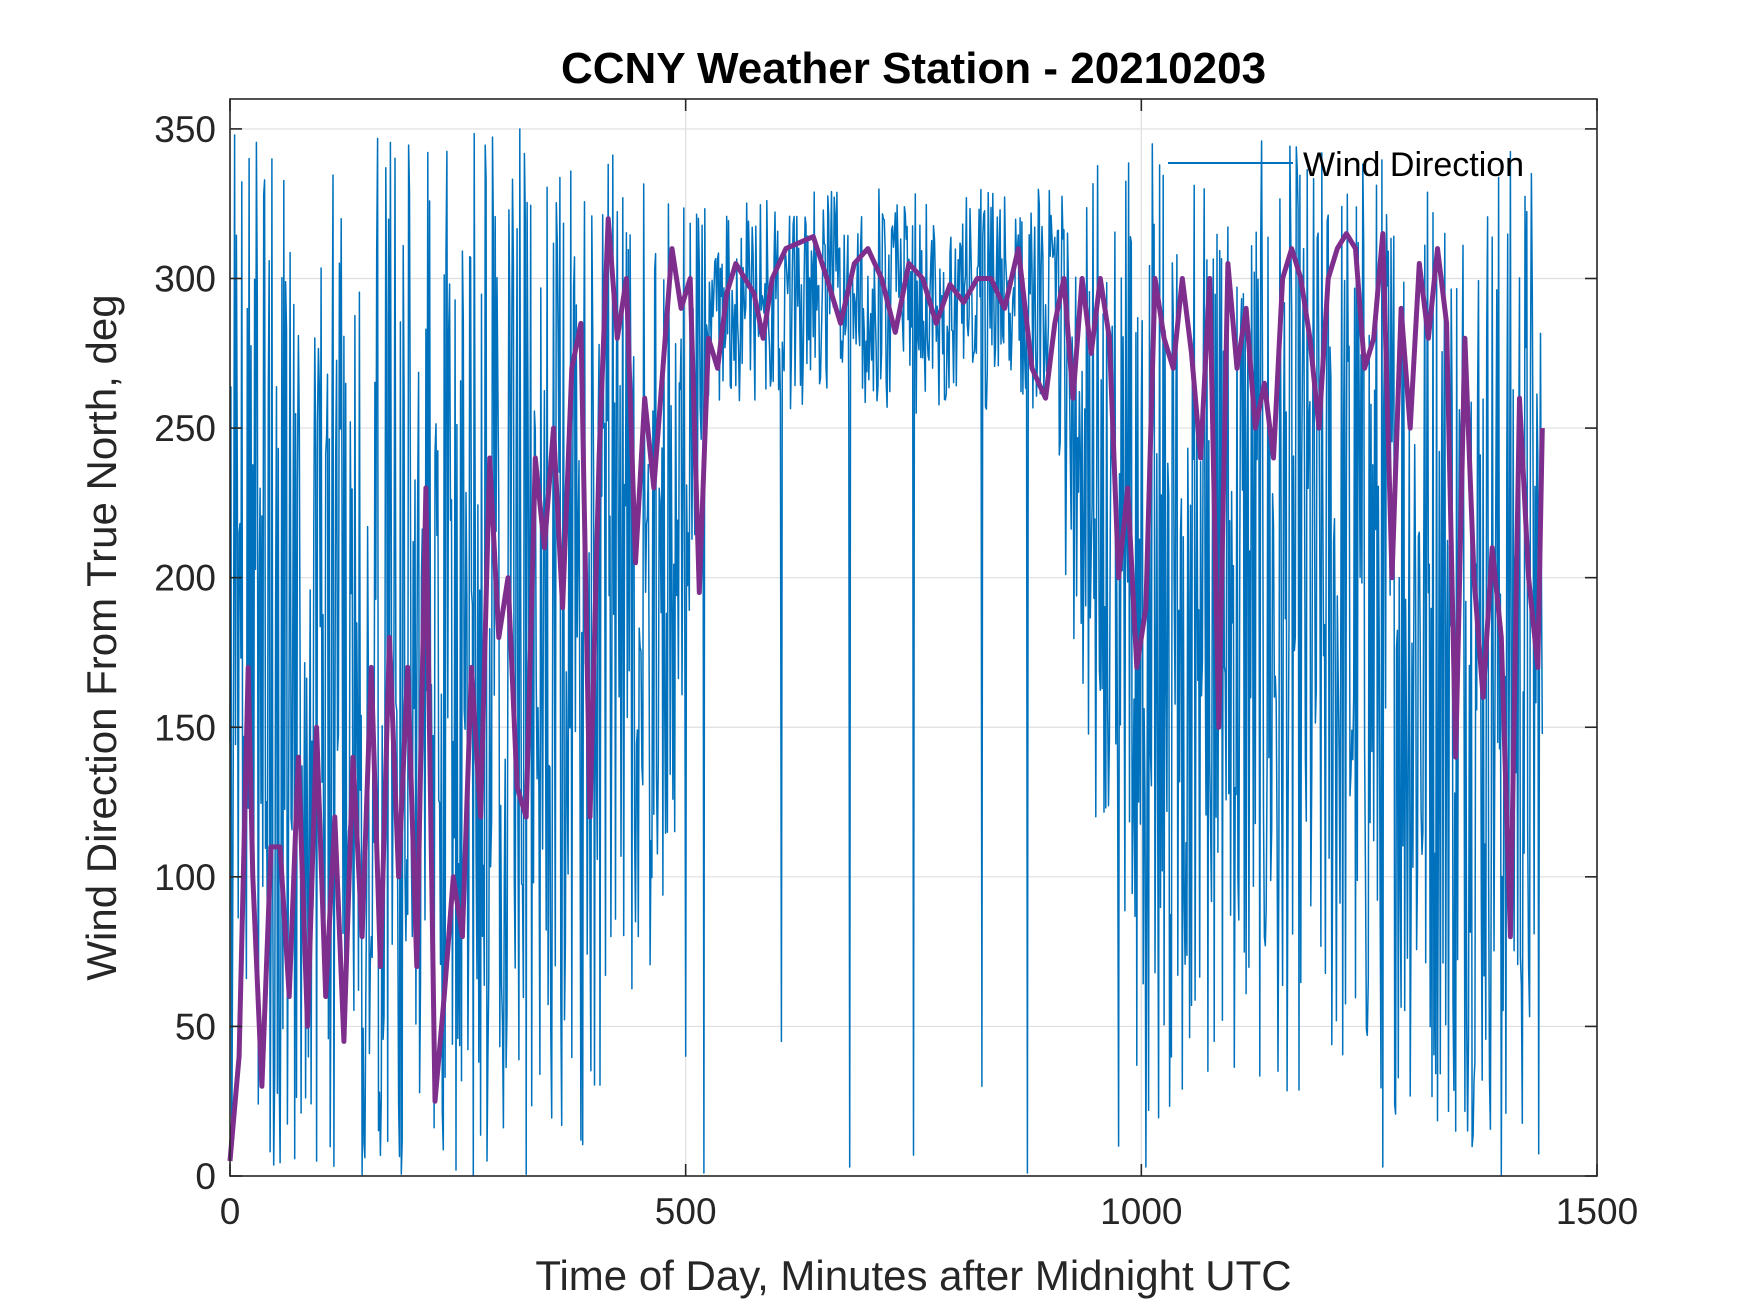 This screenshot has height=1313, width=1750. What do you see at coordinates (1141, 1211) in the screenshot?
I see `x-tick-label: 1000` at bounding box center [1141, 1211].